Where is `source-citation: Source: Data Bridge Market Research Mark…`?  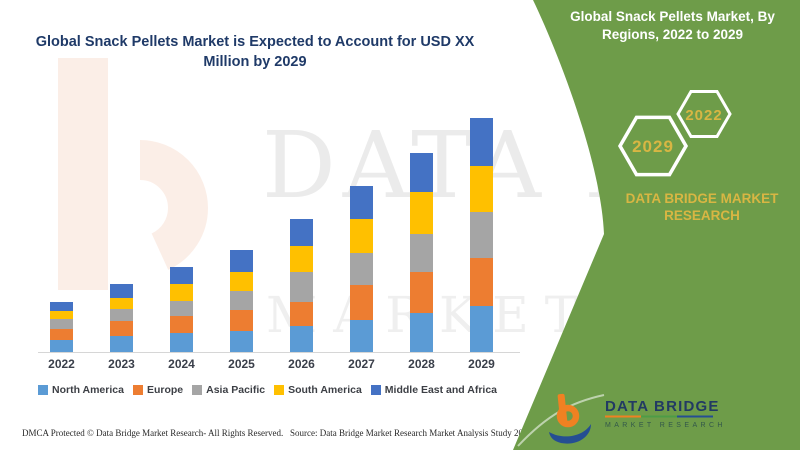 source-citation: Source: Data Bridge Market Research Mark… is located at coordinates (411, 433).